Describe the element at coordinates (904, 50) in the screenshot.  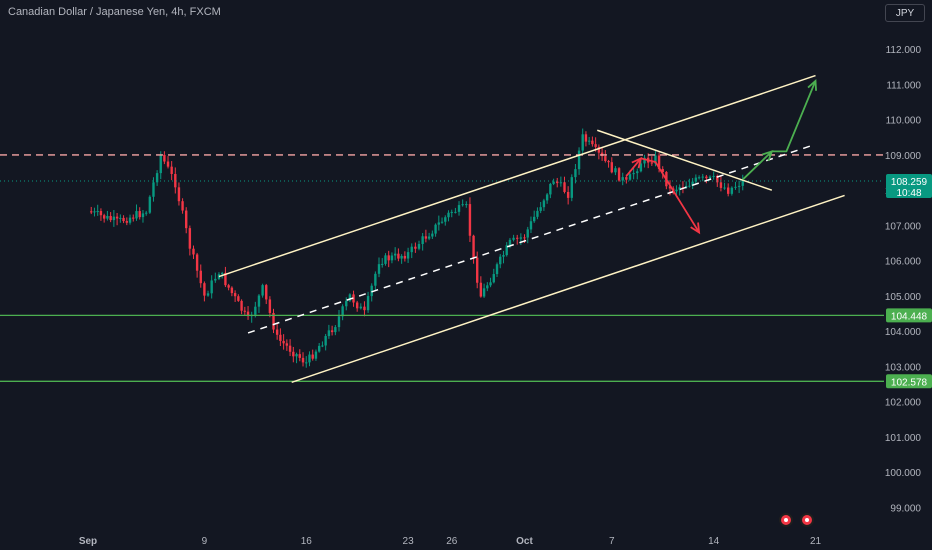
I see `price-tick-label: 112.000` at that location.